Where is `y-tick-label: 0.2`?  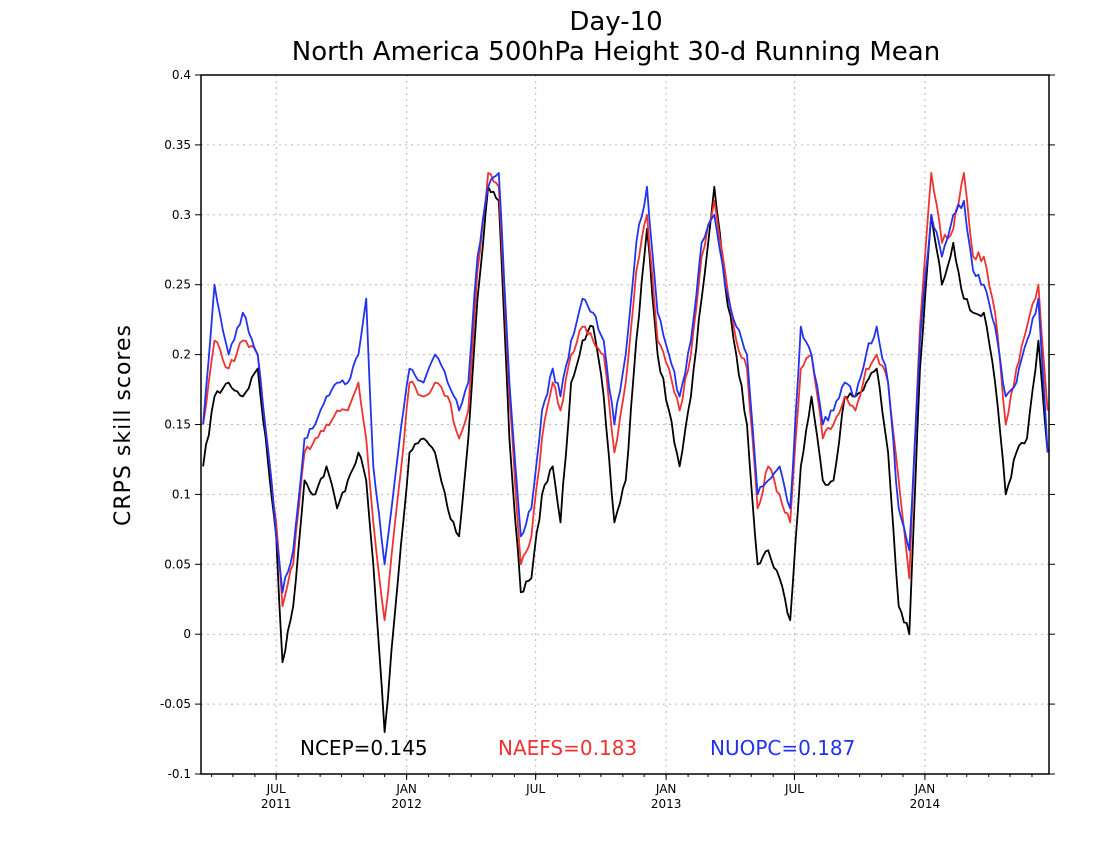 y-tick-label: 0.2 is located at coordinates (181, 355).